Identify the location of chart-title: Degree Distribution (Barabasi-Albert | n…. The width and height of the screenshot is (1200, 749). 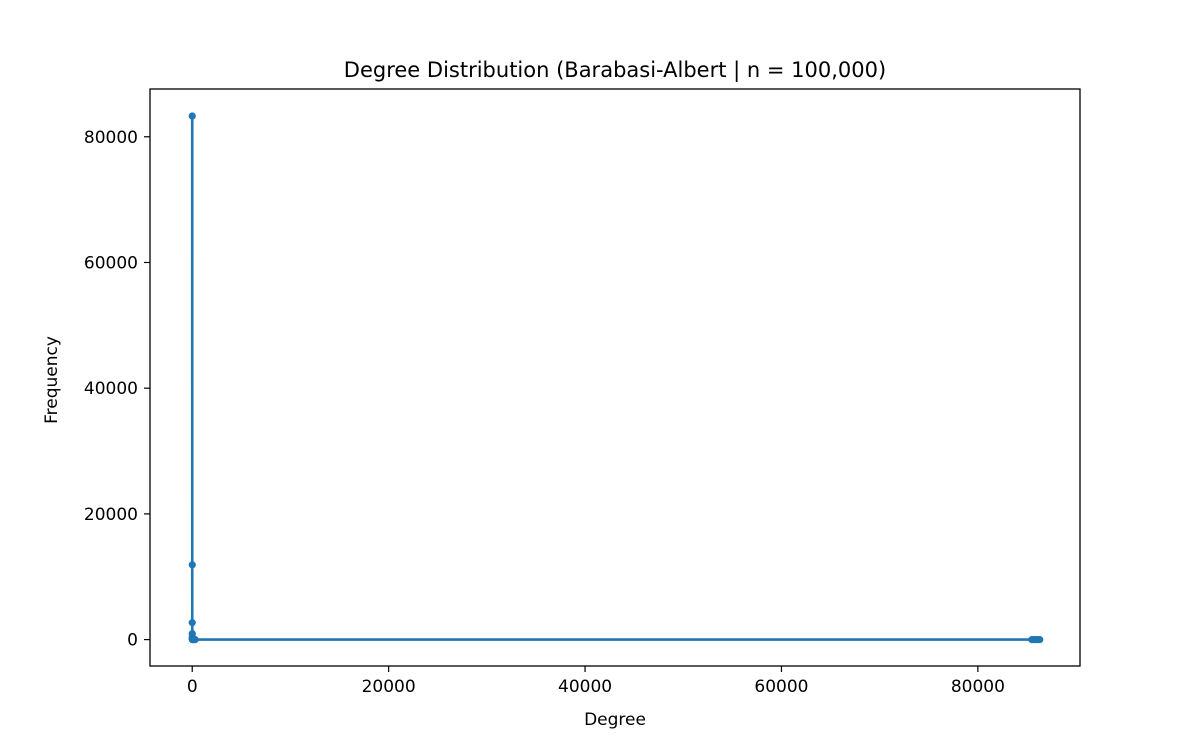
(615, 70).